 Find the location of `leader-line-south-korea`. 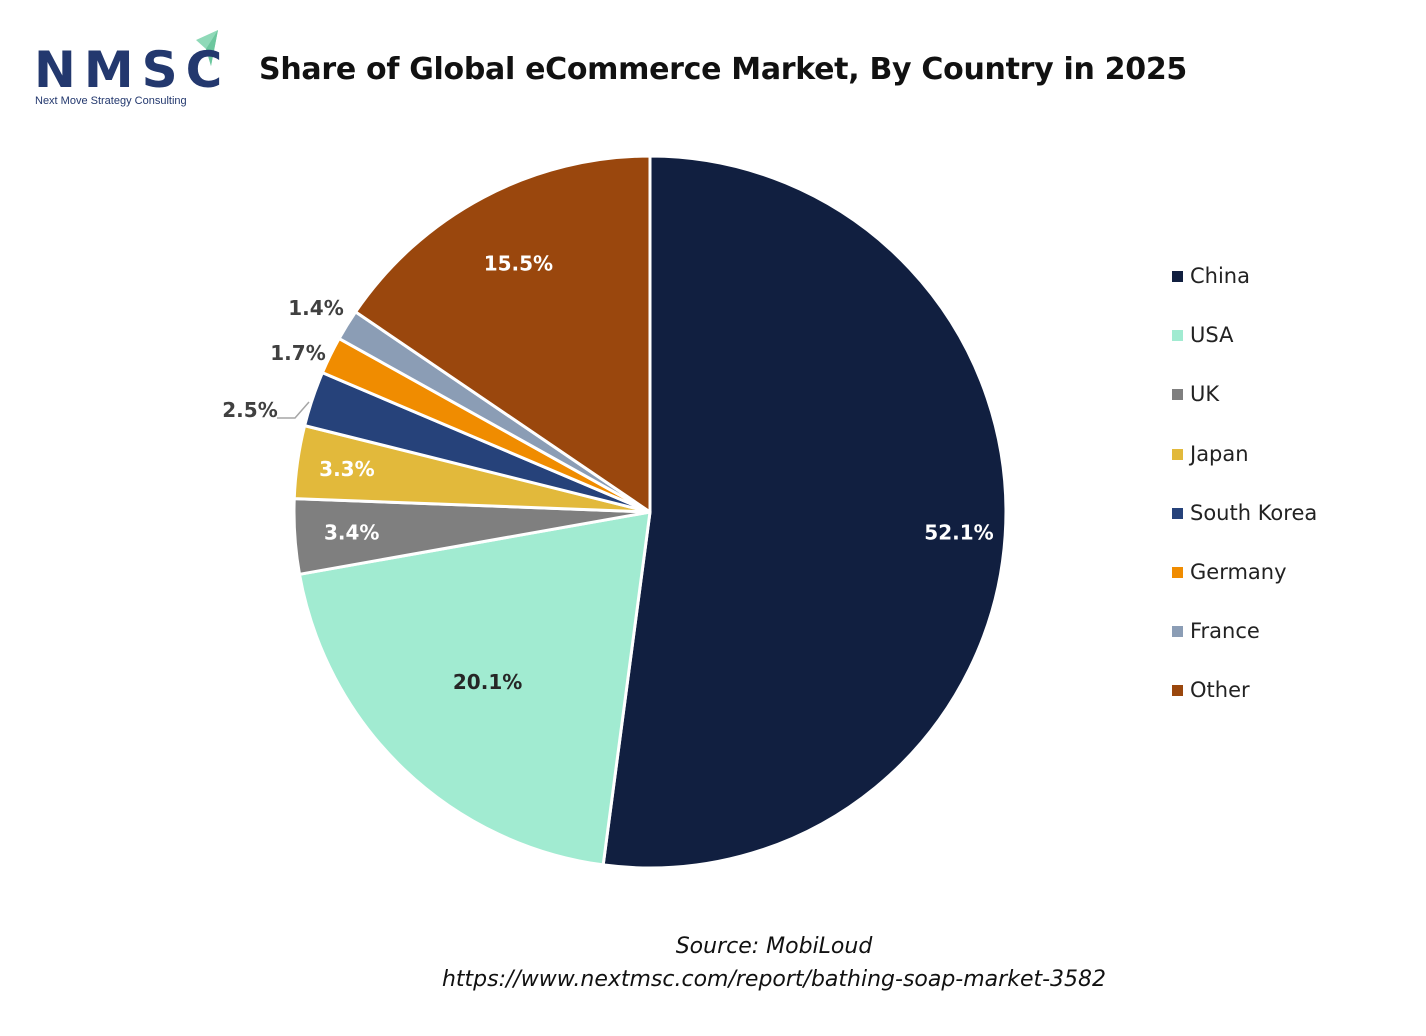

leader-line-south-korea is located at coordinates (293, 410).